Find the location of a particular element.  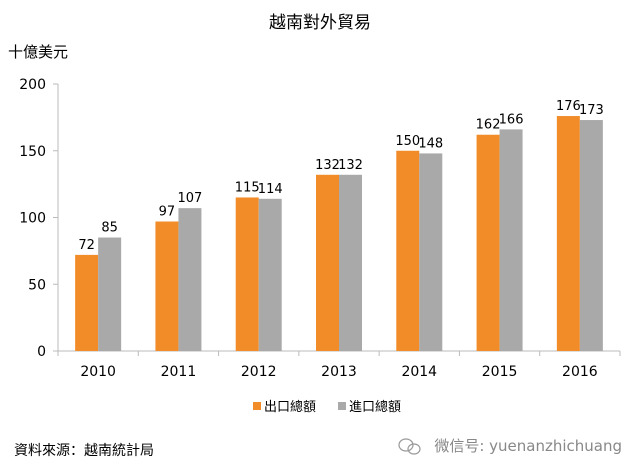

x-tick-label: 2015 is located at coordinates (500, 372).